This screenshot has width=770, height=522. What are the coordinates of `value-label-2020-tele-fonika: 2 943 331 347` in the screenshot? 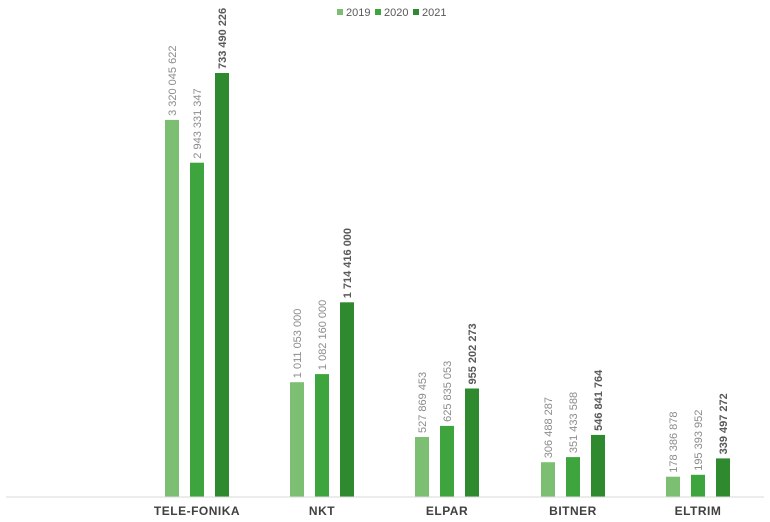 It's located at (198, 123).